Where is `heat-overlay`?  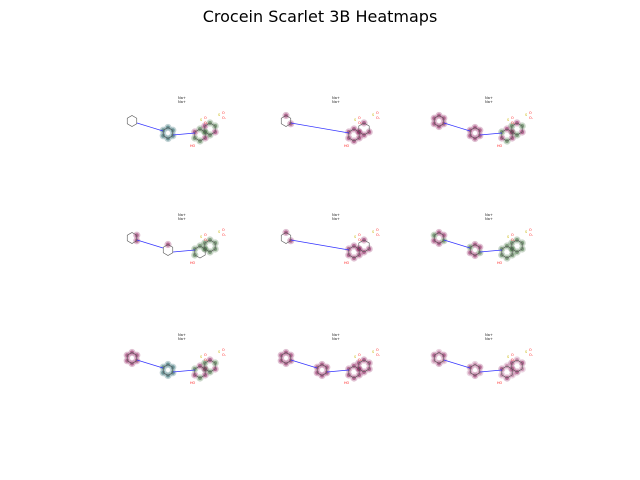 heat-overlay is located at coordinates (478, 128).